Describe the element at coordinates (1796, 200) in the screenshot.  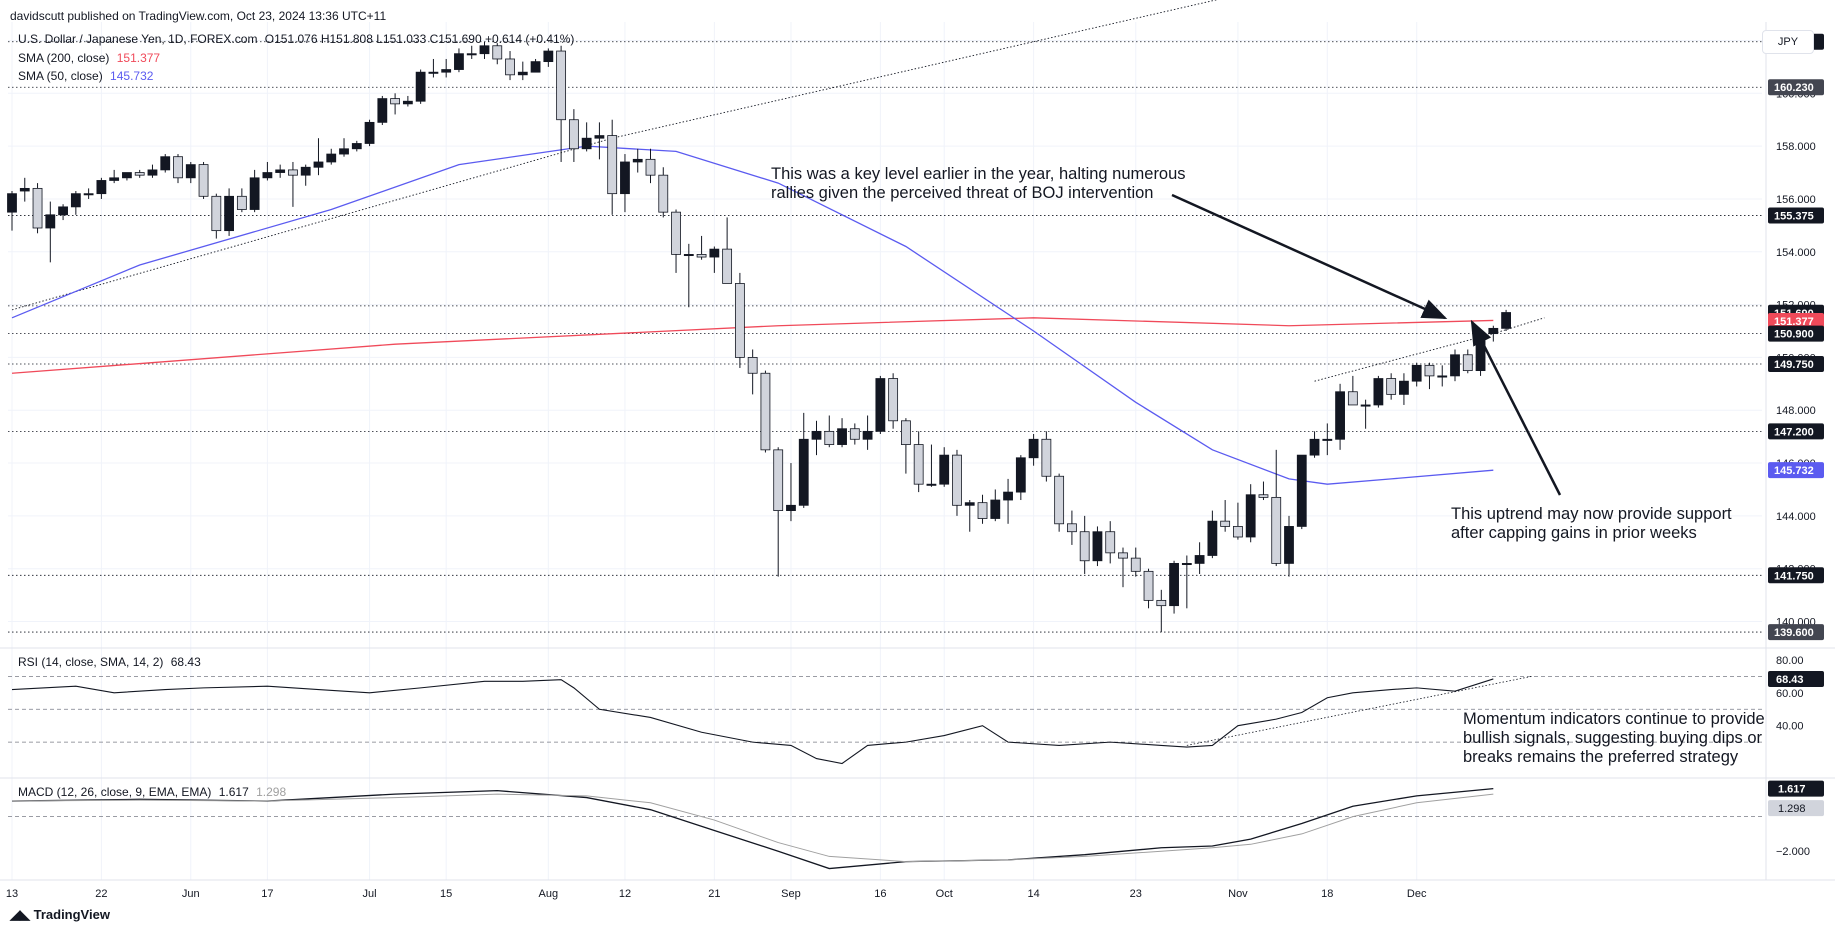
I see `price-tick-label: 156.000` at that location.